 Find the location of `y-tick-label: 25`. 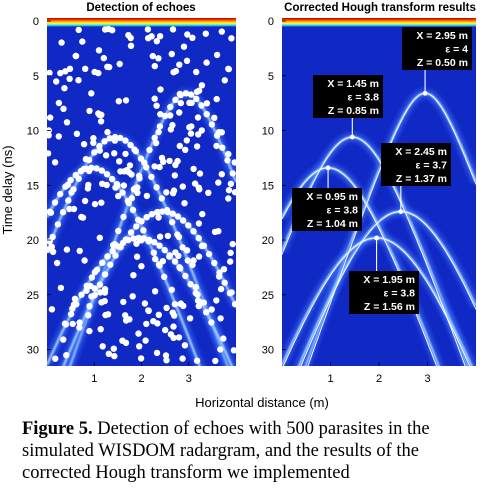

y-tick-label: 25 is located at coordinates (268, 296).